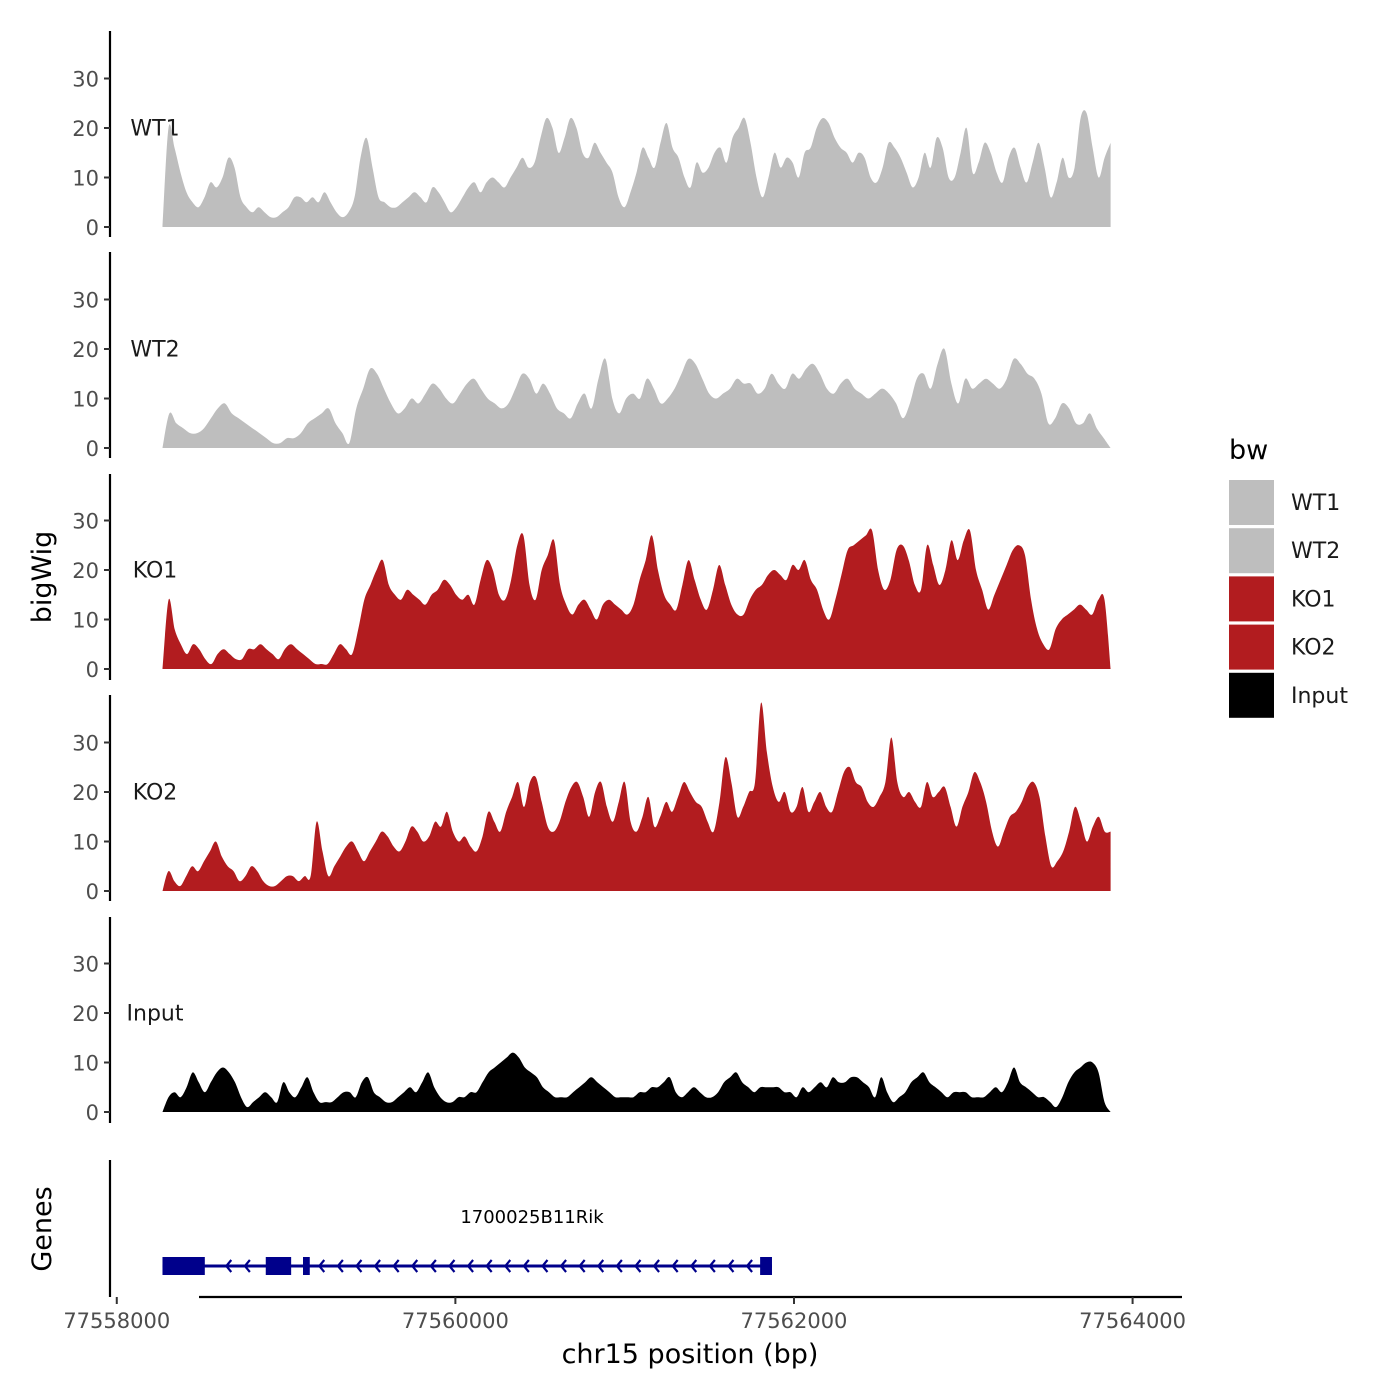 Image resolution: width=1400 pixels, height=1400 pixels. Describe the element at coordinates (1284, 551) in the screenshot. I see `legend-item-wt2: WT2` at that location.